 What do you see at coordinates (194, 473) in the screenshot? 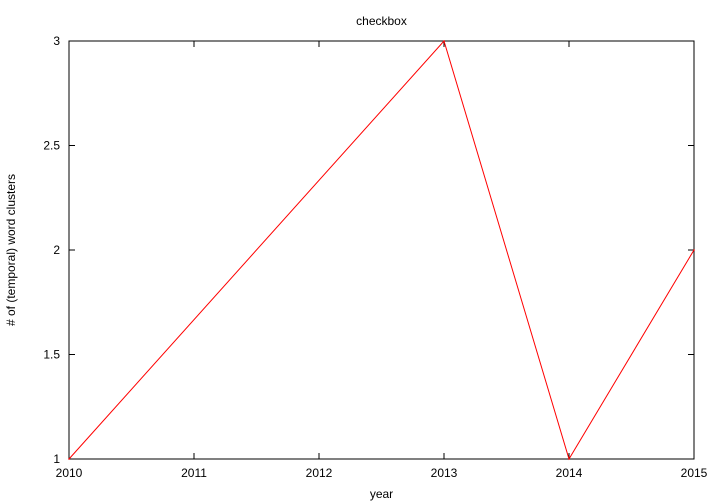
I see `x-tick-label: 2011` at bounding box center [194, 473].